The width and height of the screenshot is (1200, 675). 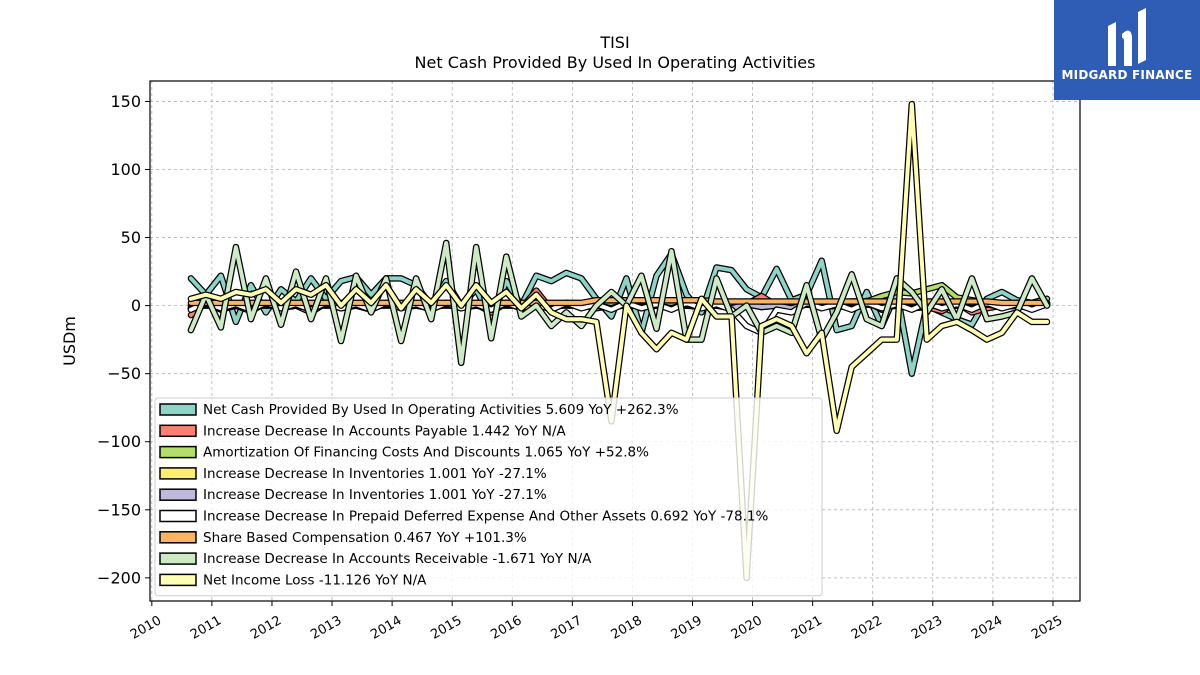 I want to click on x-tick-label: 2025, so click(x=1047, y=628).